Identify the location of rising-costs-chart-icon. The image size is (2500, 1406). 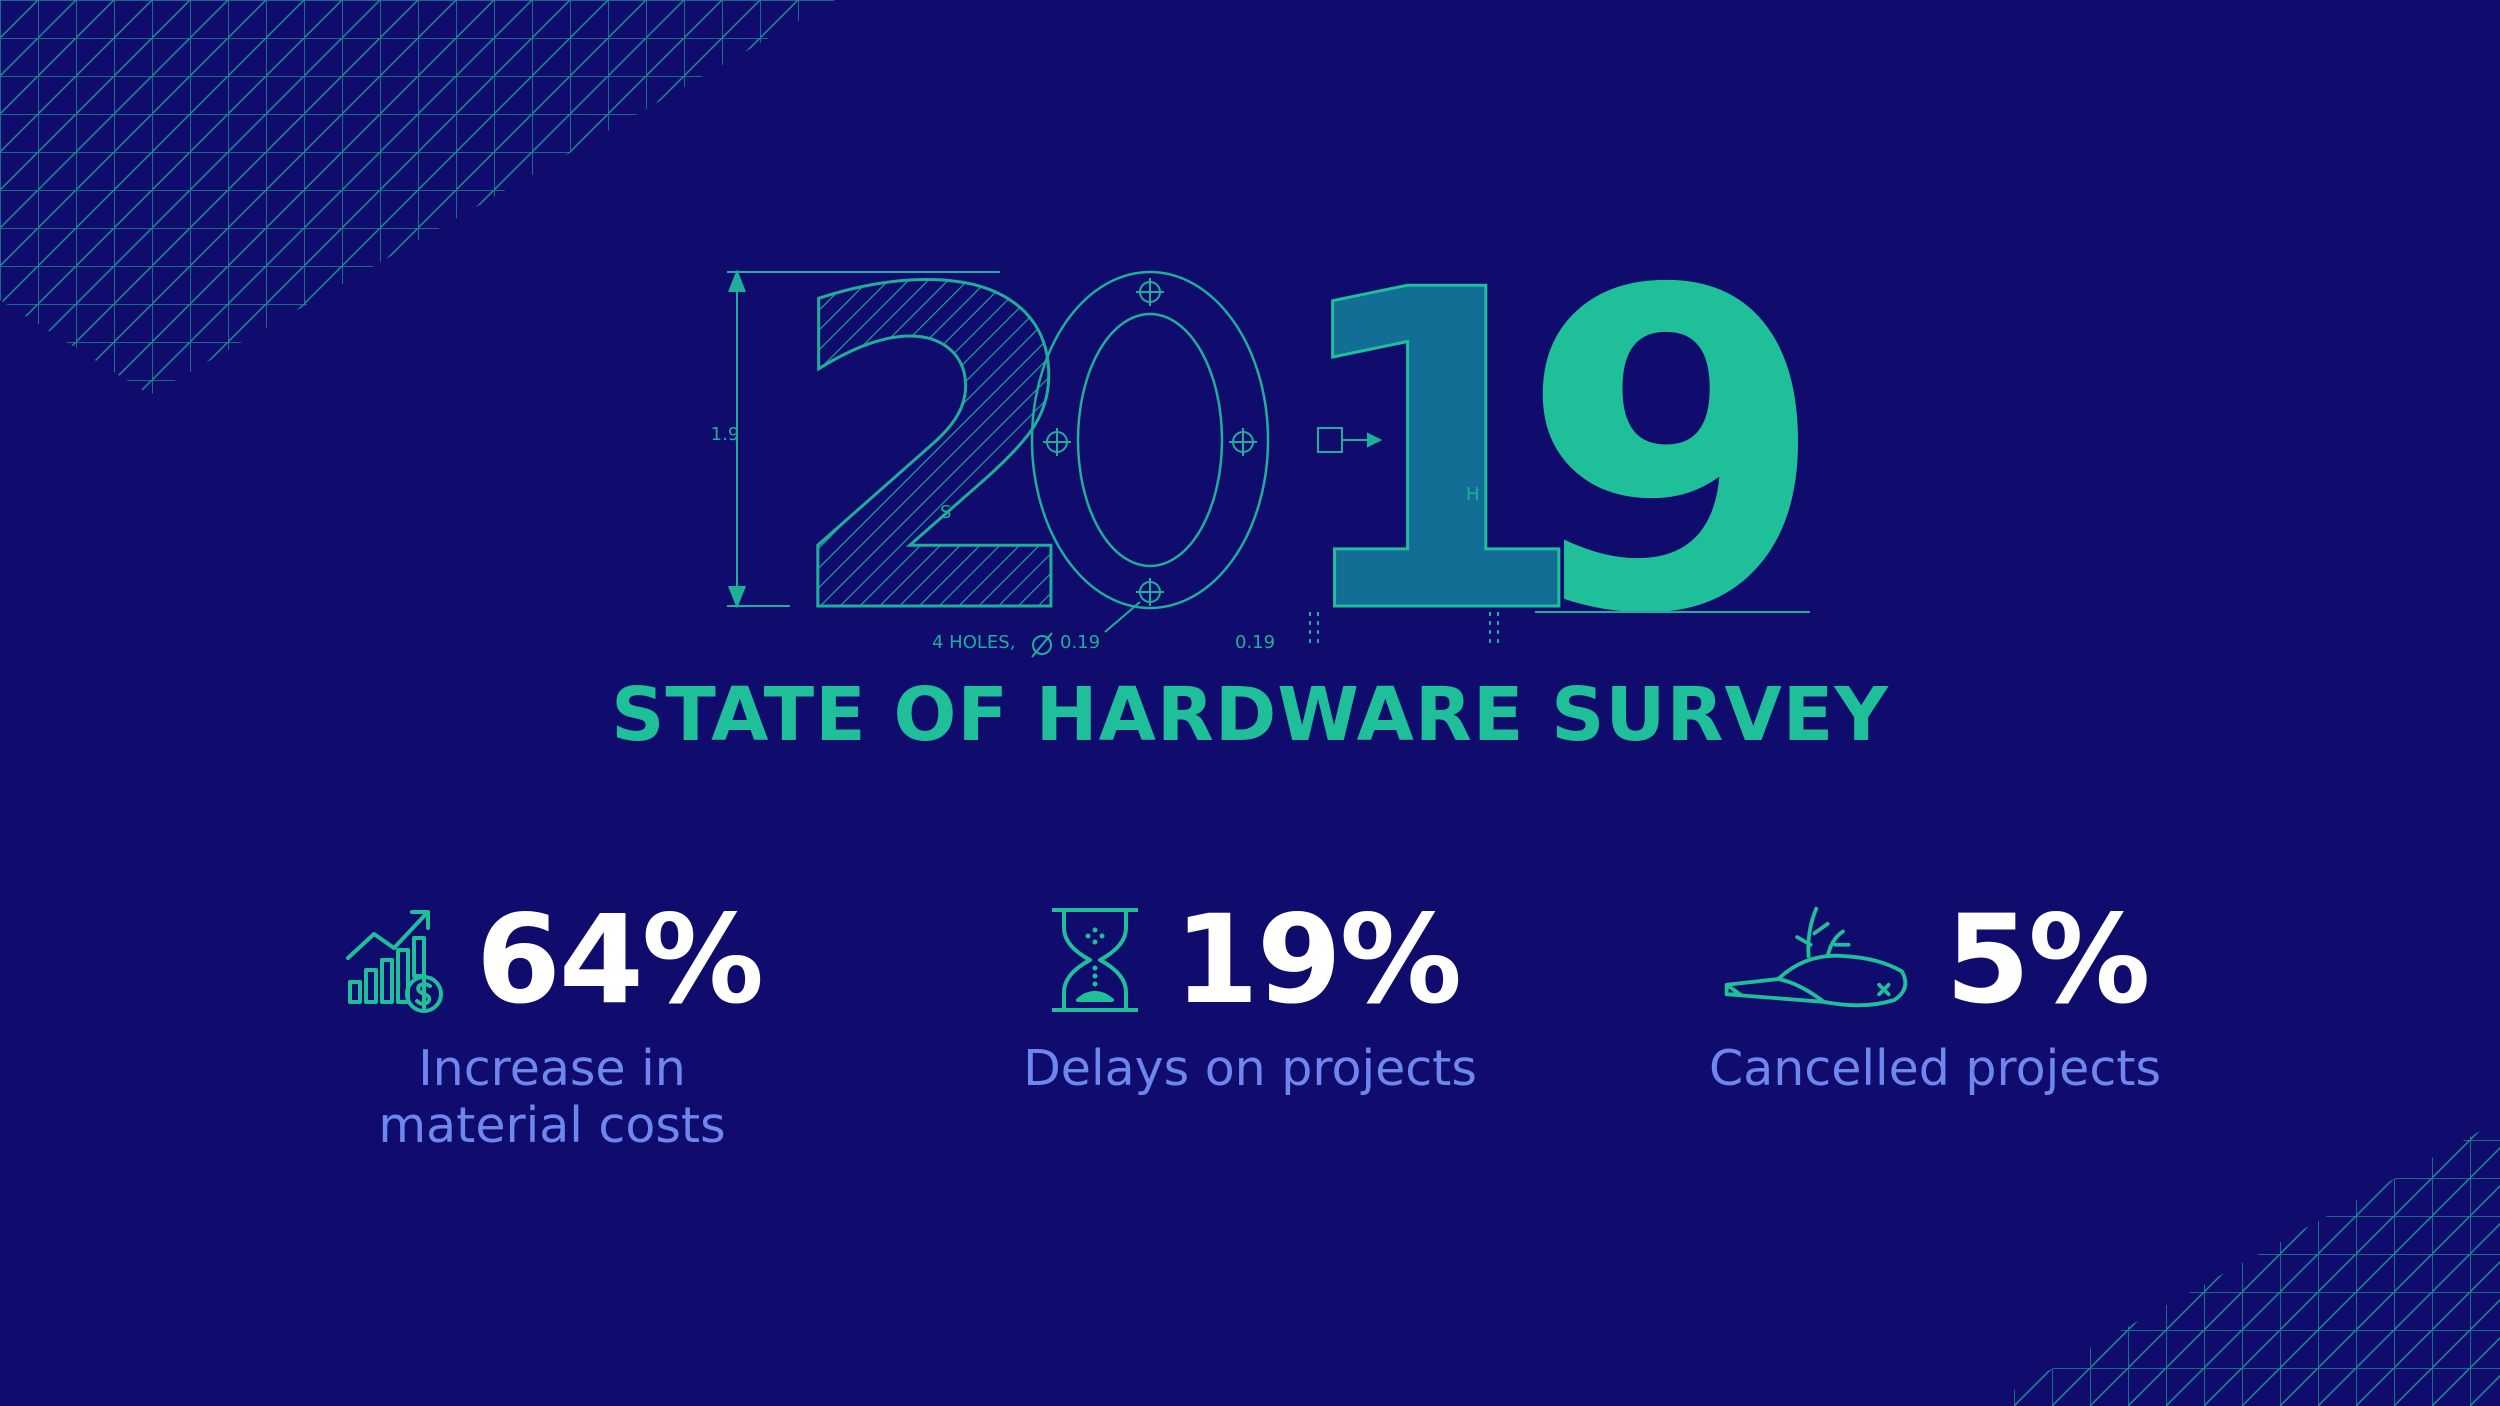
(394, 961).